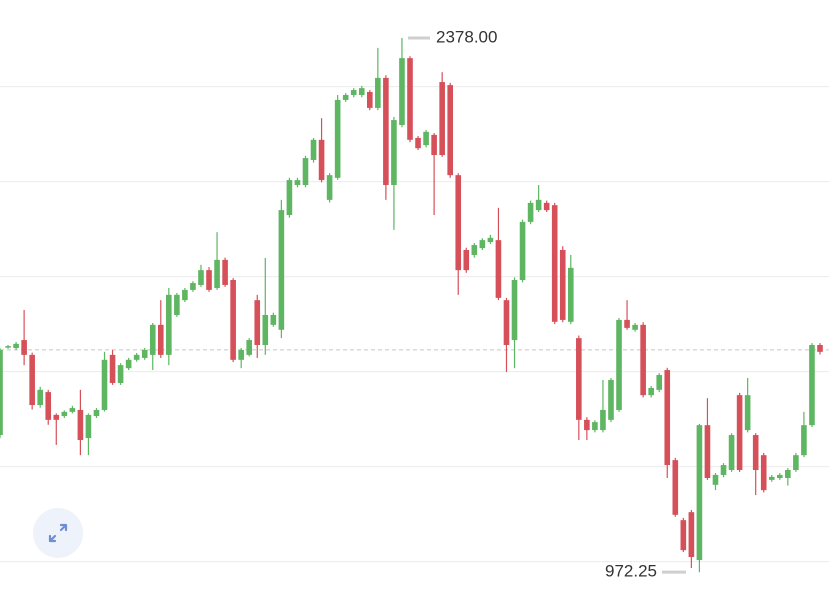 The image size is (829, 595). What do you see at coordinates (631, 571) in the screenshot?
I see `min-label: 972.25` at bounding box center [631, 571].